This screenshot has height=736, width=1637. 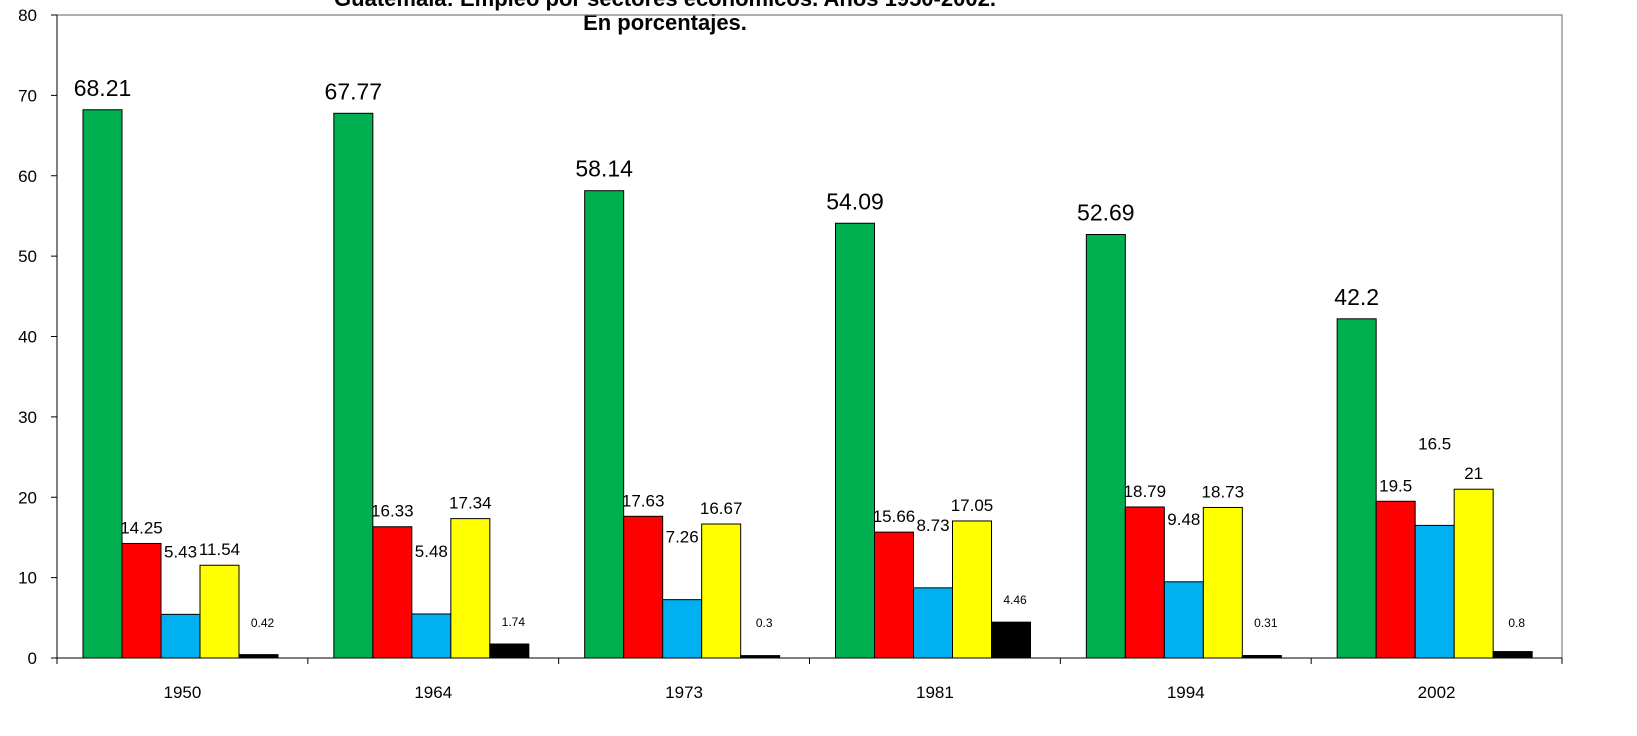 What do you see at coordinates (433, 692) in the screenshot?
I see `x-tick-label: 1964` at bounding box center [433, 692].